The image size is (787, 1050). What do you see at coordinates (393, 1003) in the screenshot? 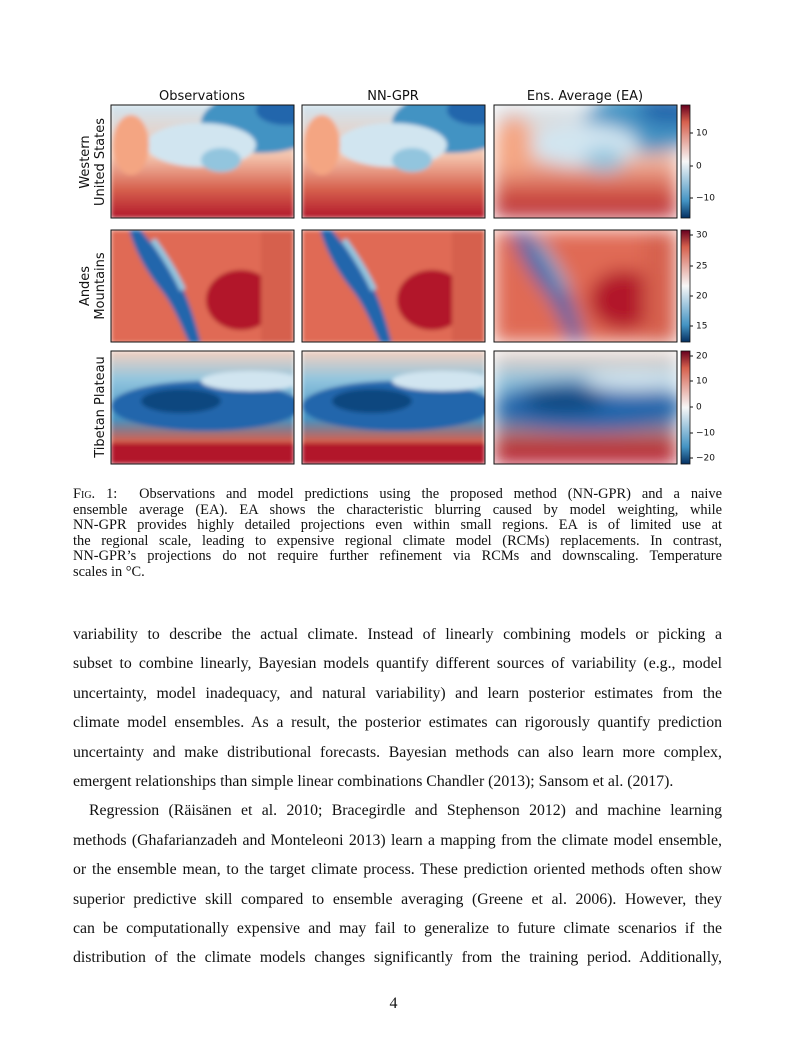
I see `page-number: 4` at bounding box center [393, 1003].